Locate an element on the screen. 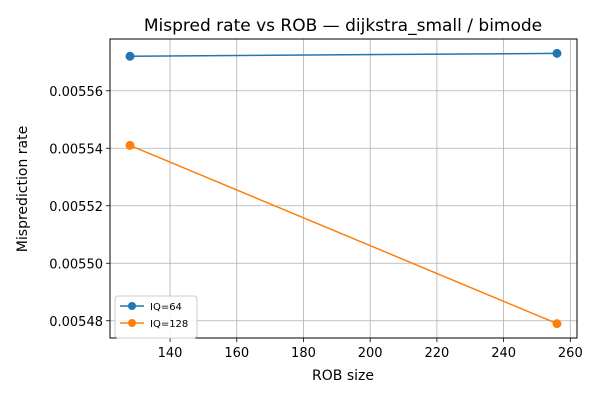 The width and height of the screenshot is (600, 400). x-tick-label: 180 is located at coordinates (303, 353).